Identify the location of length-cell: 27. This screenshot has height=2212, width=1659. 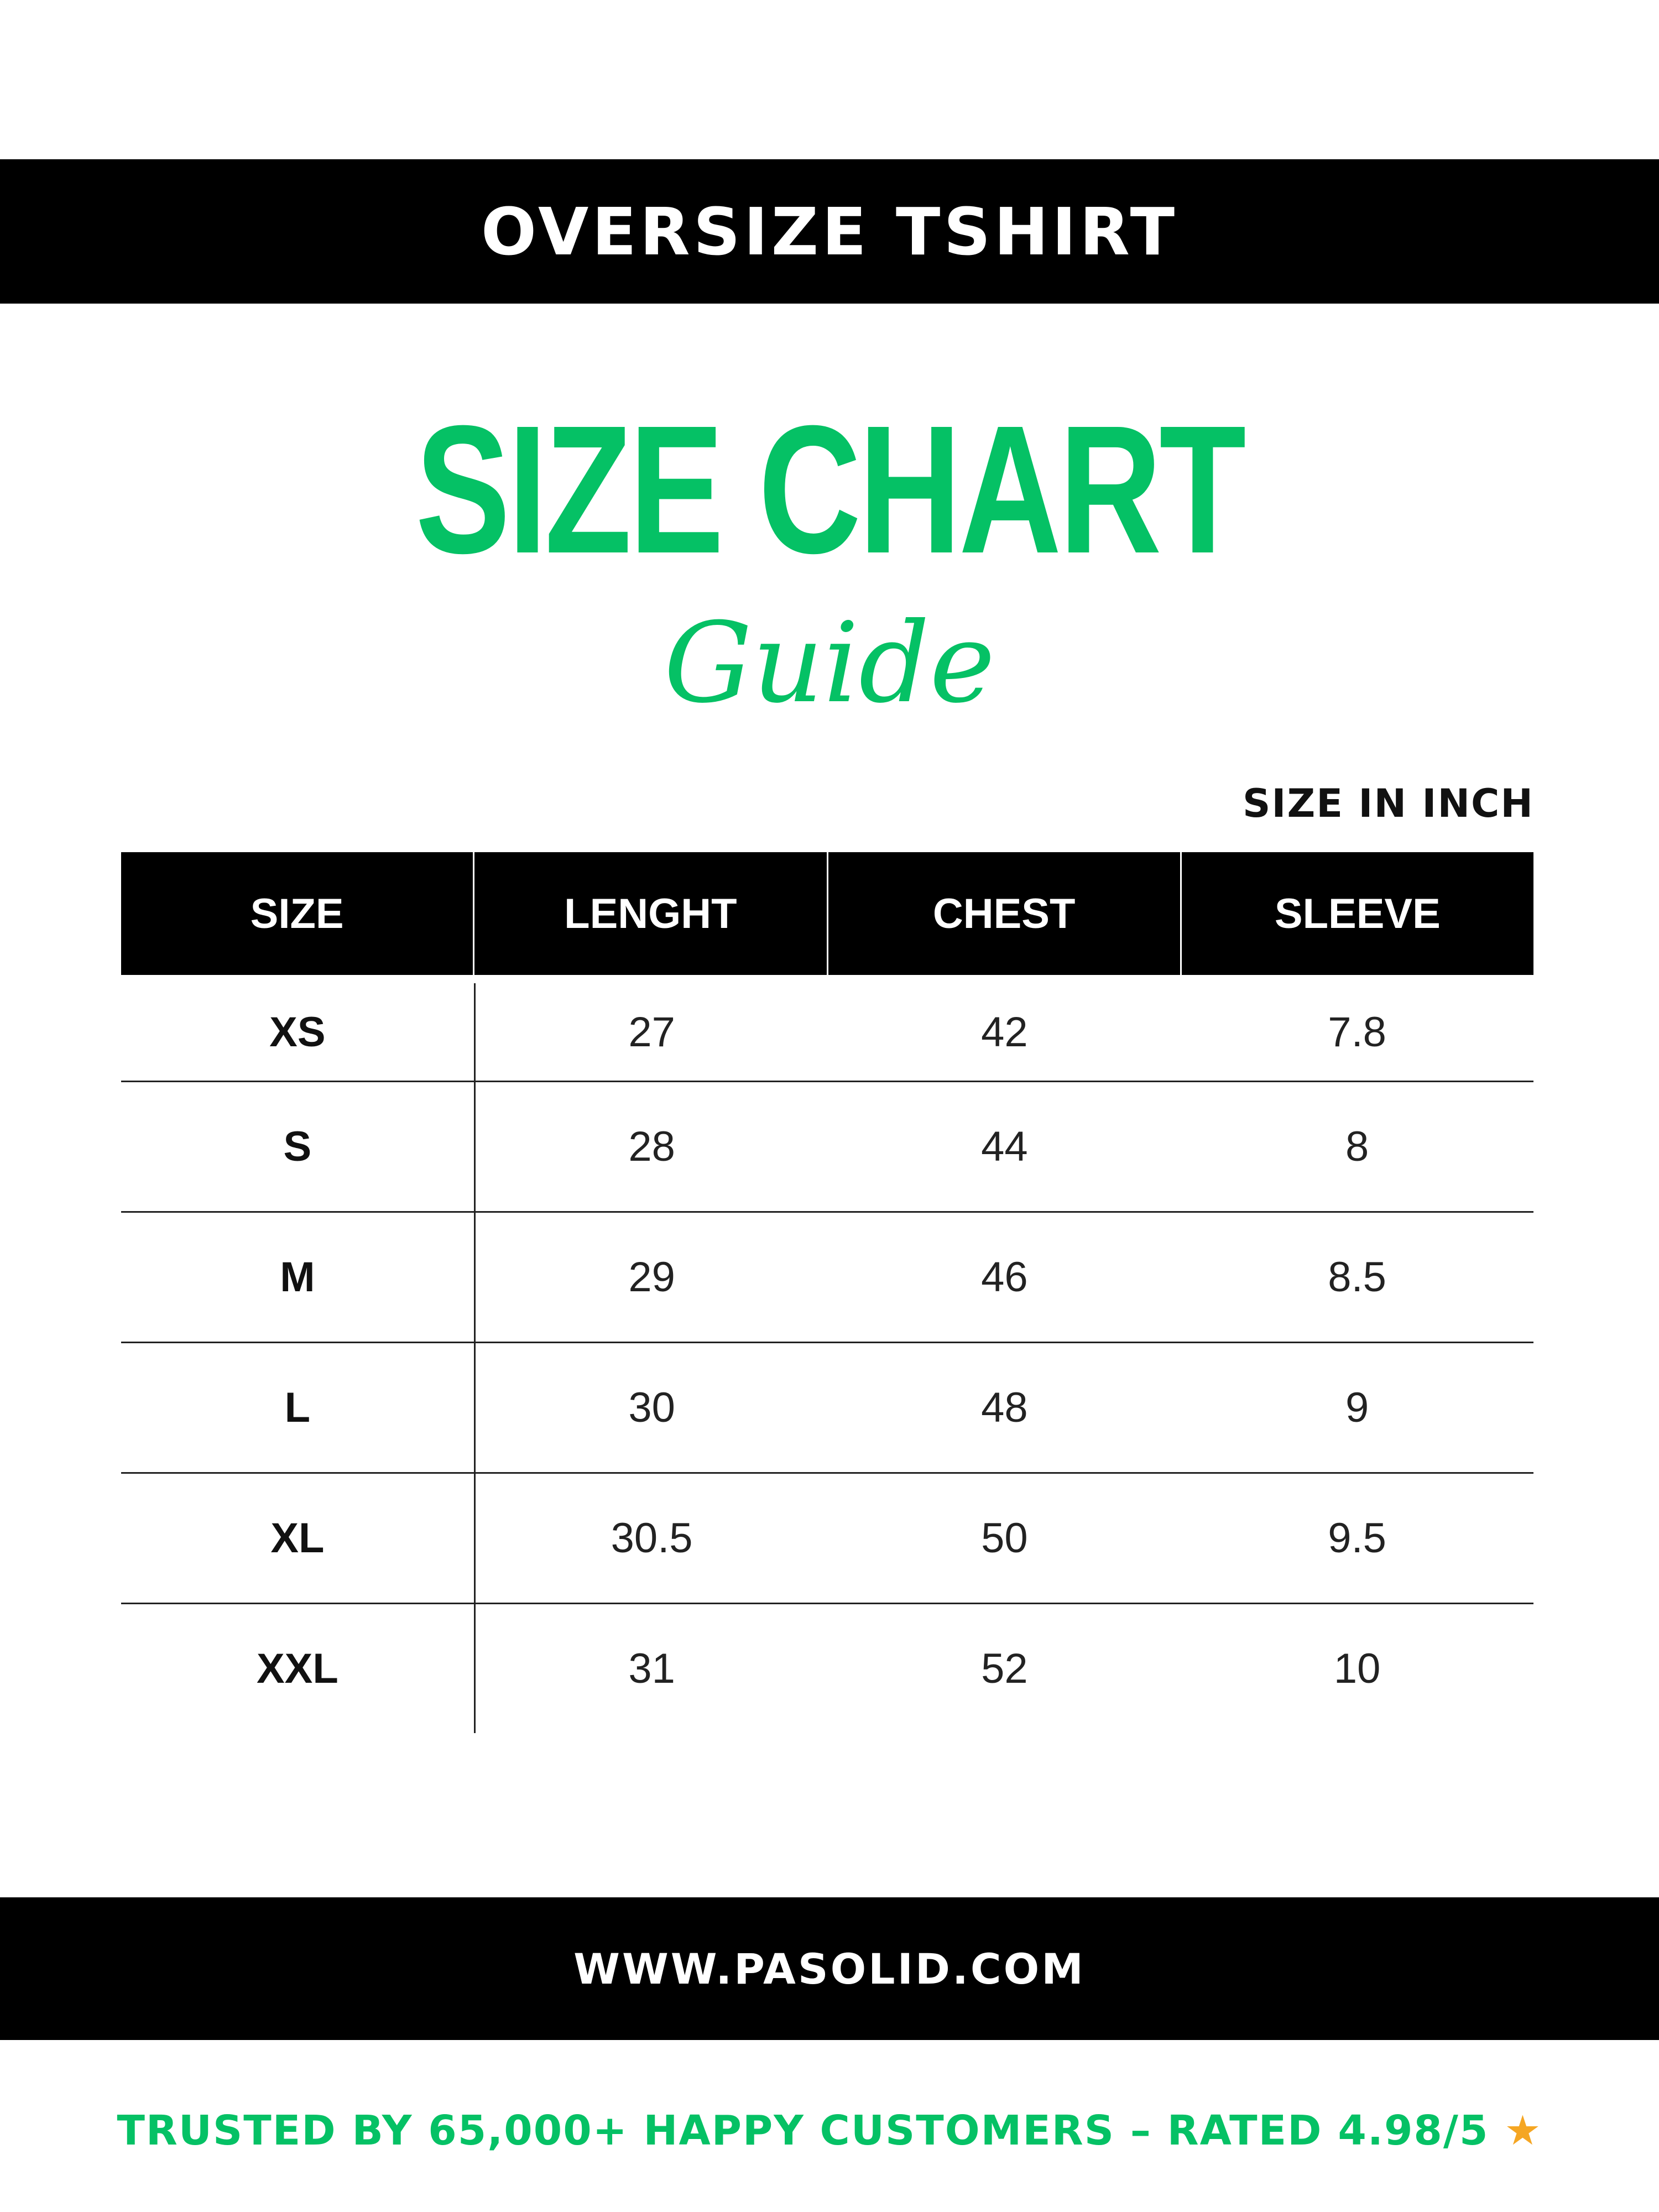
(652, 1032).